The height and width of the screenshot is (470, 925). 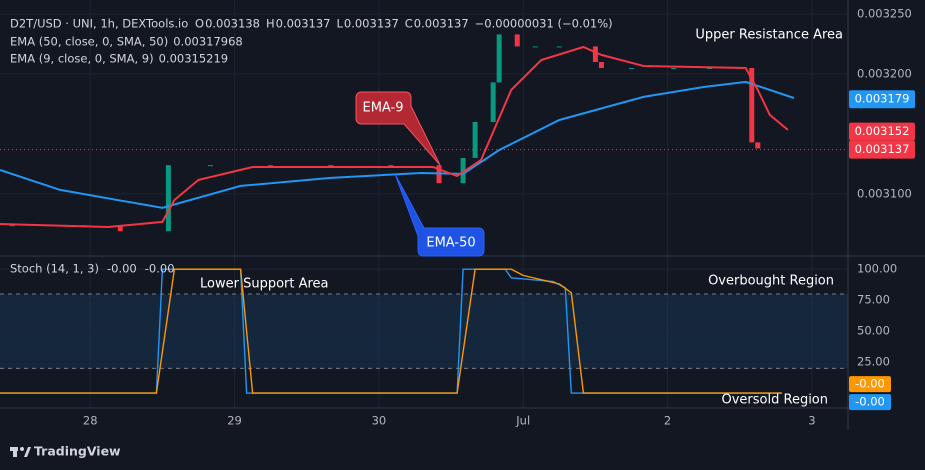 What do you see at coordinates (90, 421) in the screenshot?
I see `x-tick-label: 28` at bounding box center [90, 421].